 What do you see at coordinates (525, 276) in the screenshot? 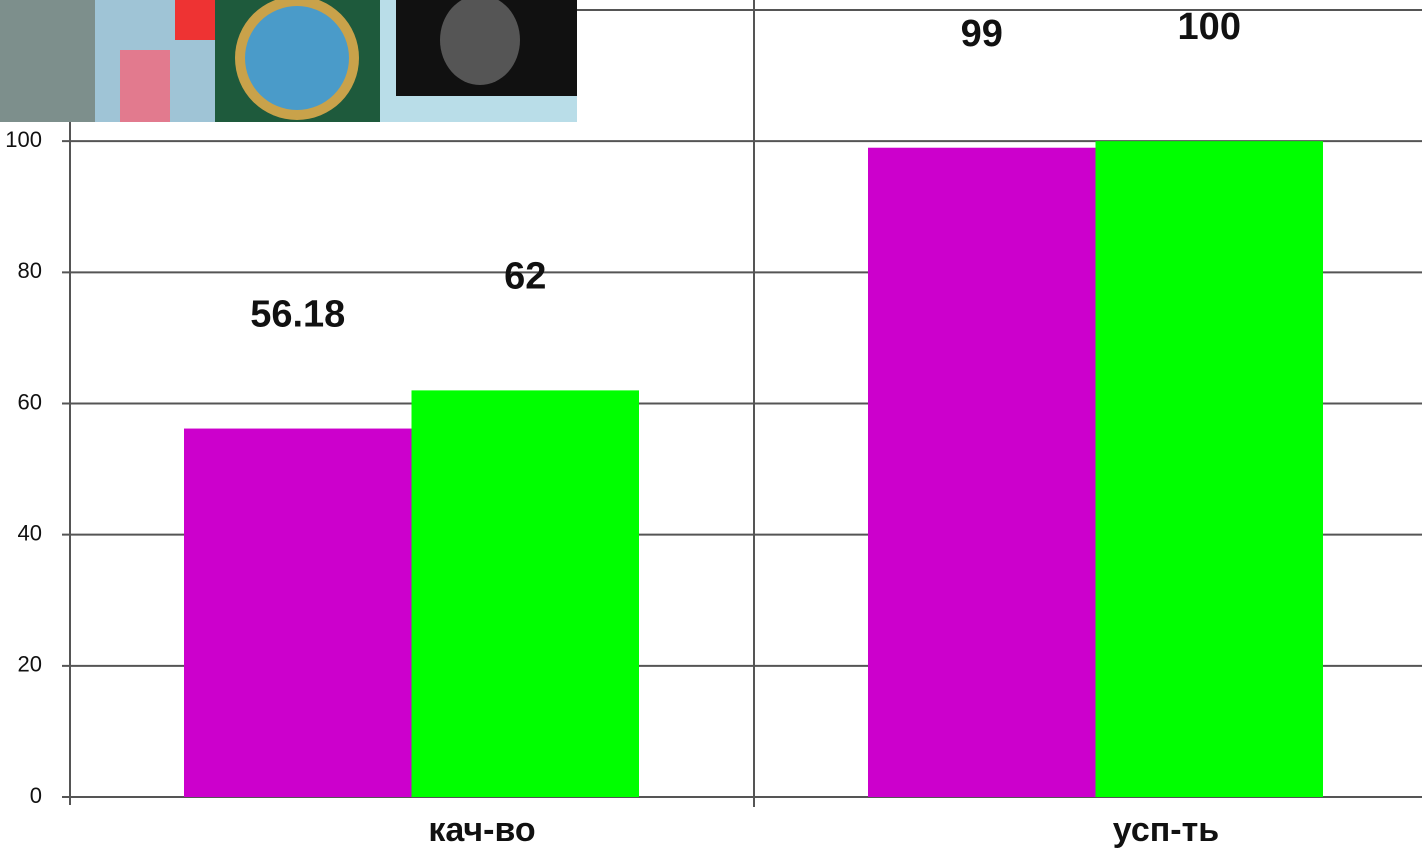
I see `data-label: 62` at bounding box center [525, 276].